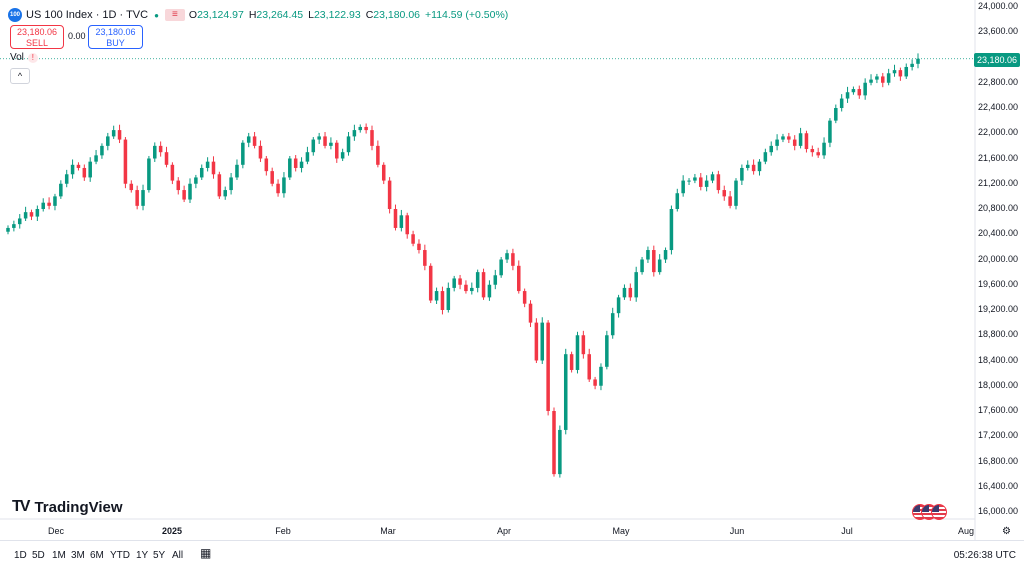 The image size is (1024, 568). Describe the element at coordinates (939, 512) in the screenshot. I see `us-flag-icon` at that location.